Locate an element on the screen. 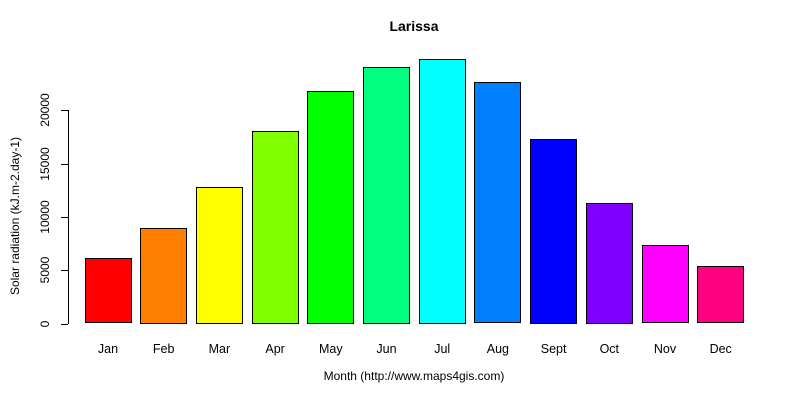  bar-may is located at coordinates (331, 207).